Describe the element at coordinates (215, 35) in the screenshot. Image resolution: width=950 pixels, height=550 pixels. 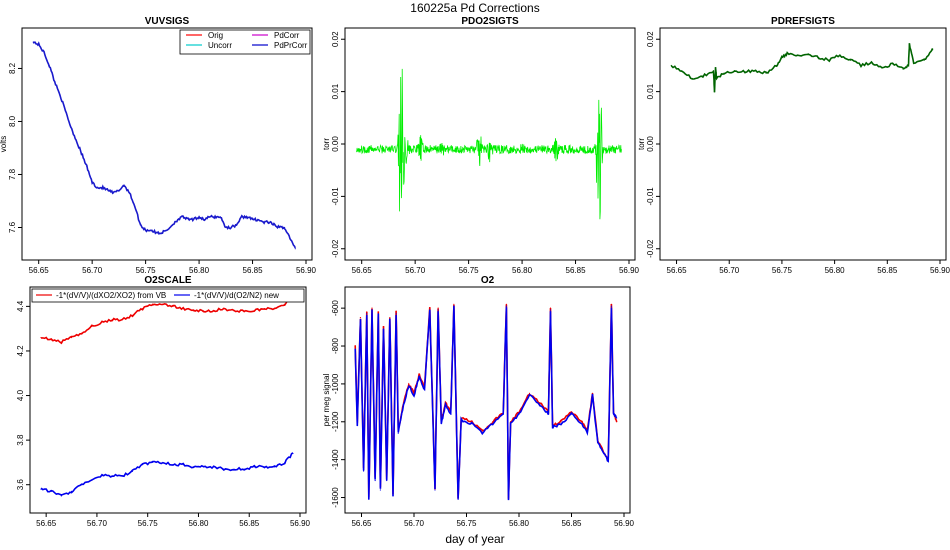
I see `legend-label: Orig` at that location.